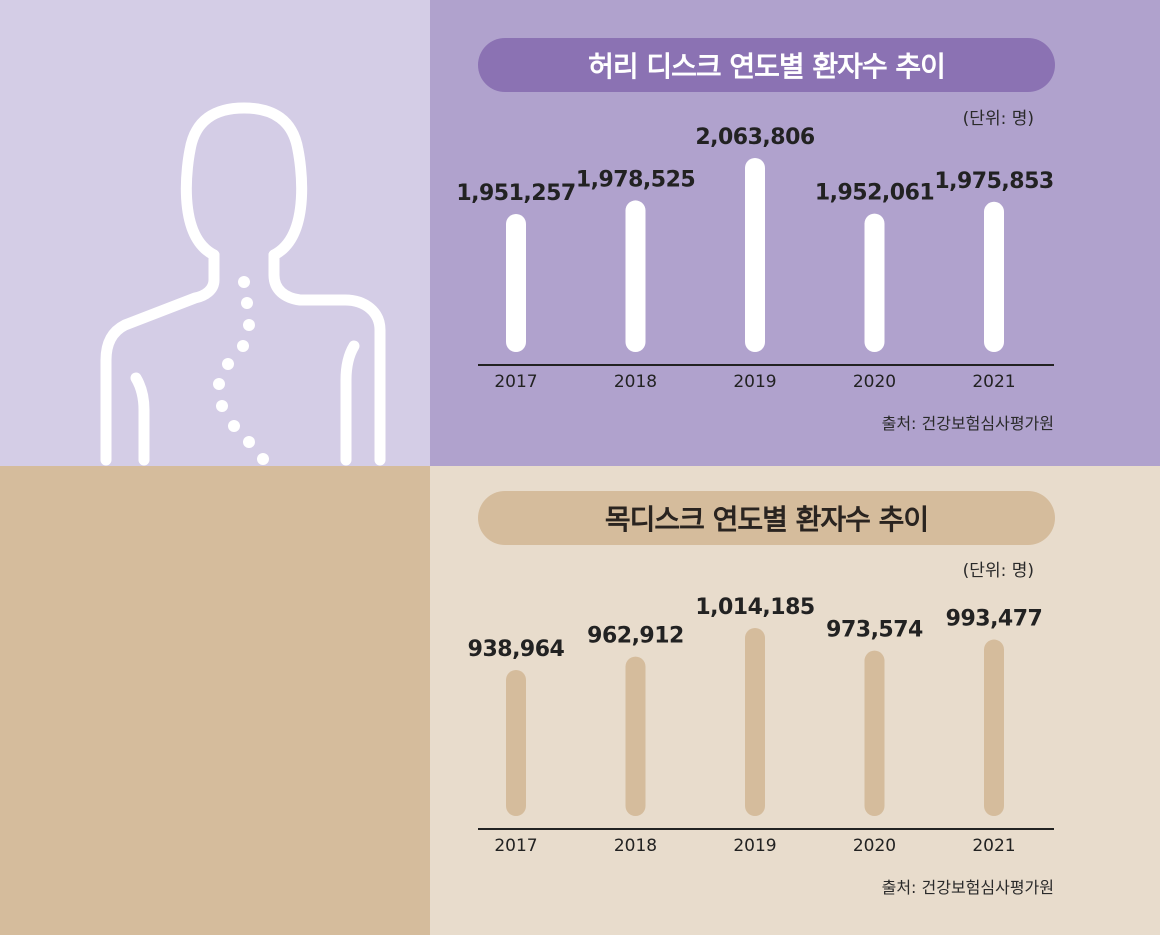 This screenshot has width=1160, height=935. Describe the element at coordinates (874, 193) in the screenshot. I see `data-label-2020: 1,952,061` at that location.